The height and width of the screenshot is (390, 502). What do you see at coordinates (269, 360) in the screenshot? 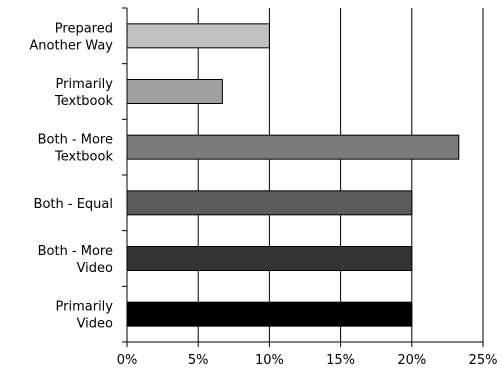
I see `x-tick-label: 10%` at bounding box center [269, 360].